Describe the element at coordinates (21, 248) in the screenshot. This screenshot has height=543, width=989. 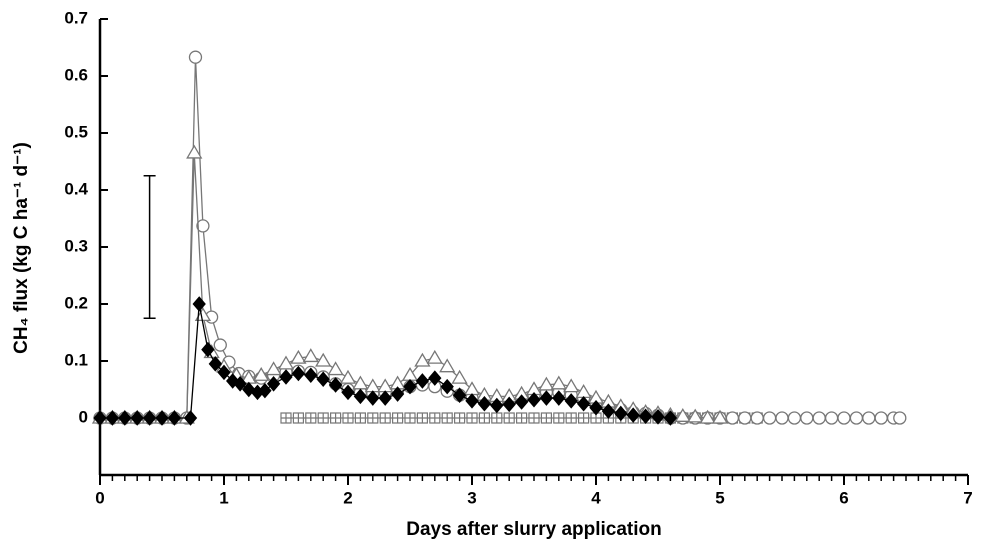
I see `y-axis-label: CH₄ flux (kg C ha⁻¹ d⁻¹)` at that location.